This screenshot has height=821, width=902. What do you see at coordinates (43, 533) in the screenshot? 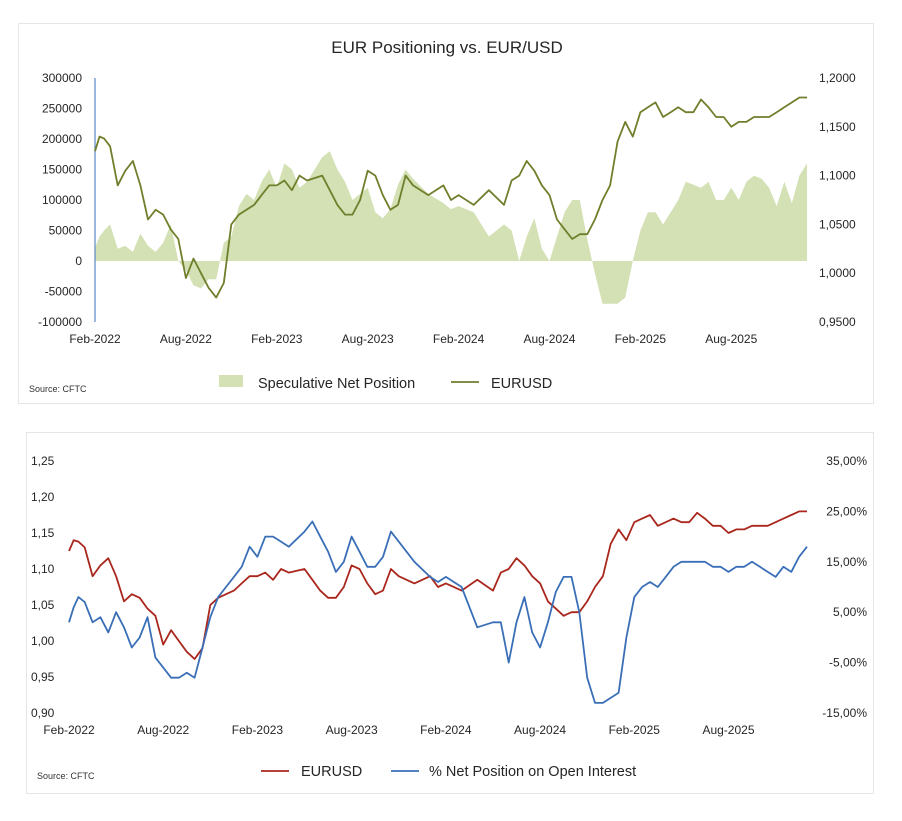
I see `left-tick-label: 1,15` at bounding box center [43, 533].